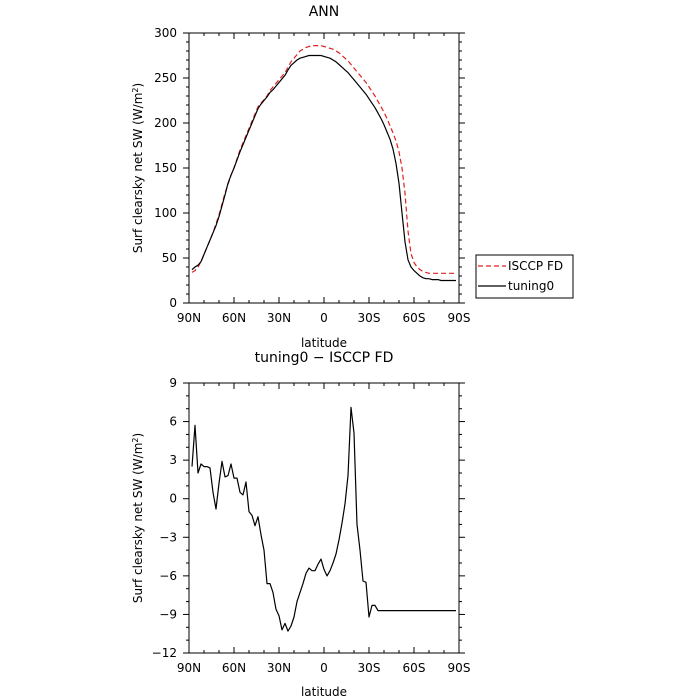 The image size is (700, 700). I want to click on bottom-x-axis-label: latitude, so click(324, 692).